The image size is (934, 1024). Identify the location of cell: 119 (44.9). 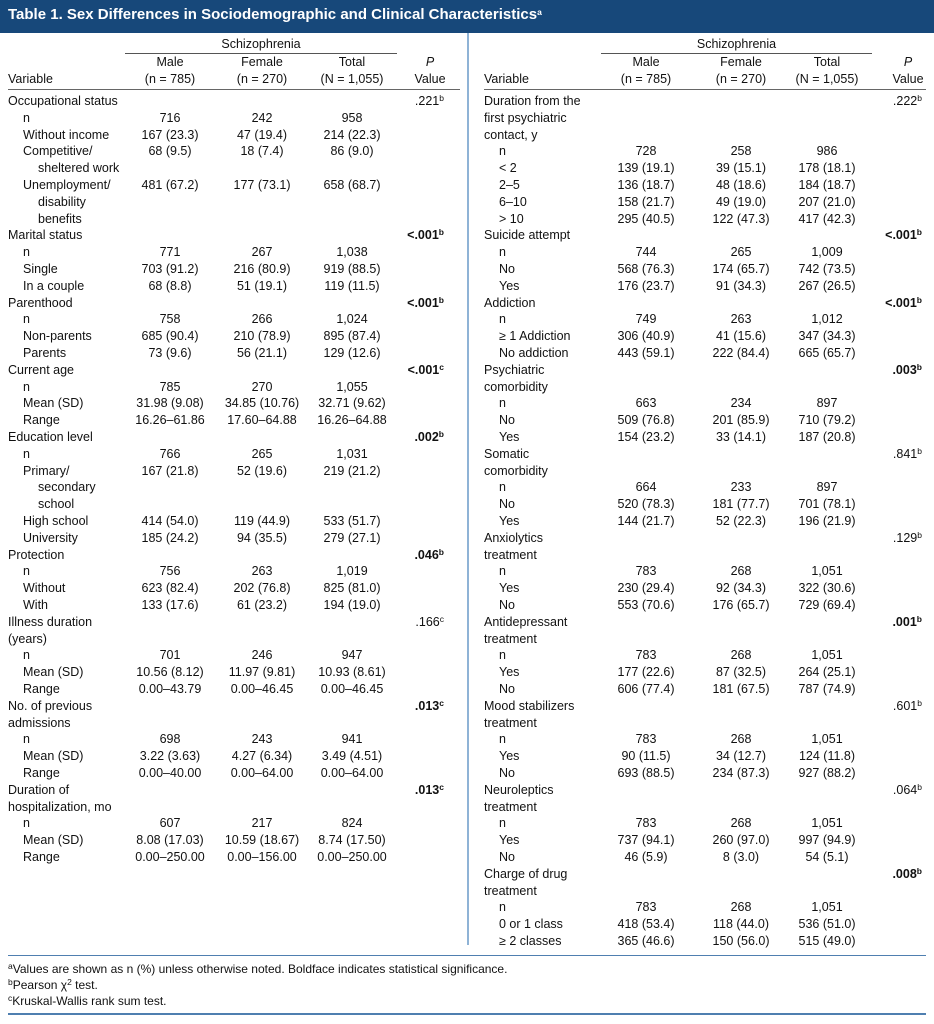
(262, 521).